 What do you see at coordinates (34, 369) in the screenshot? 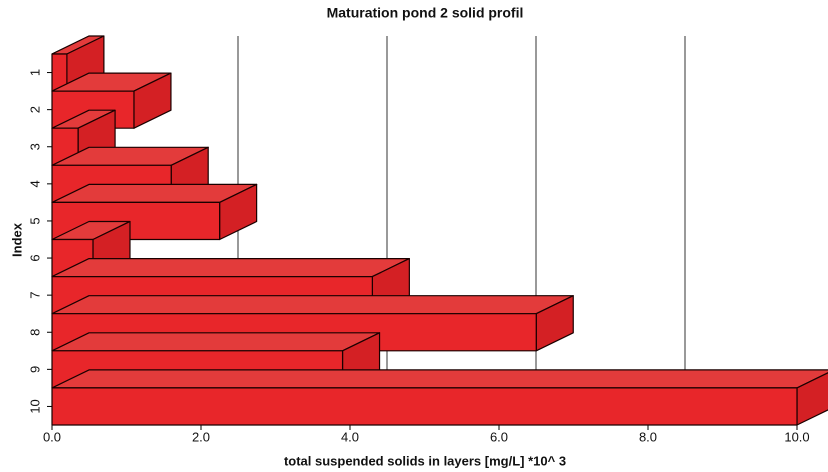
I see `y-tick-label: 9` at bounding box center [34, 369].